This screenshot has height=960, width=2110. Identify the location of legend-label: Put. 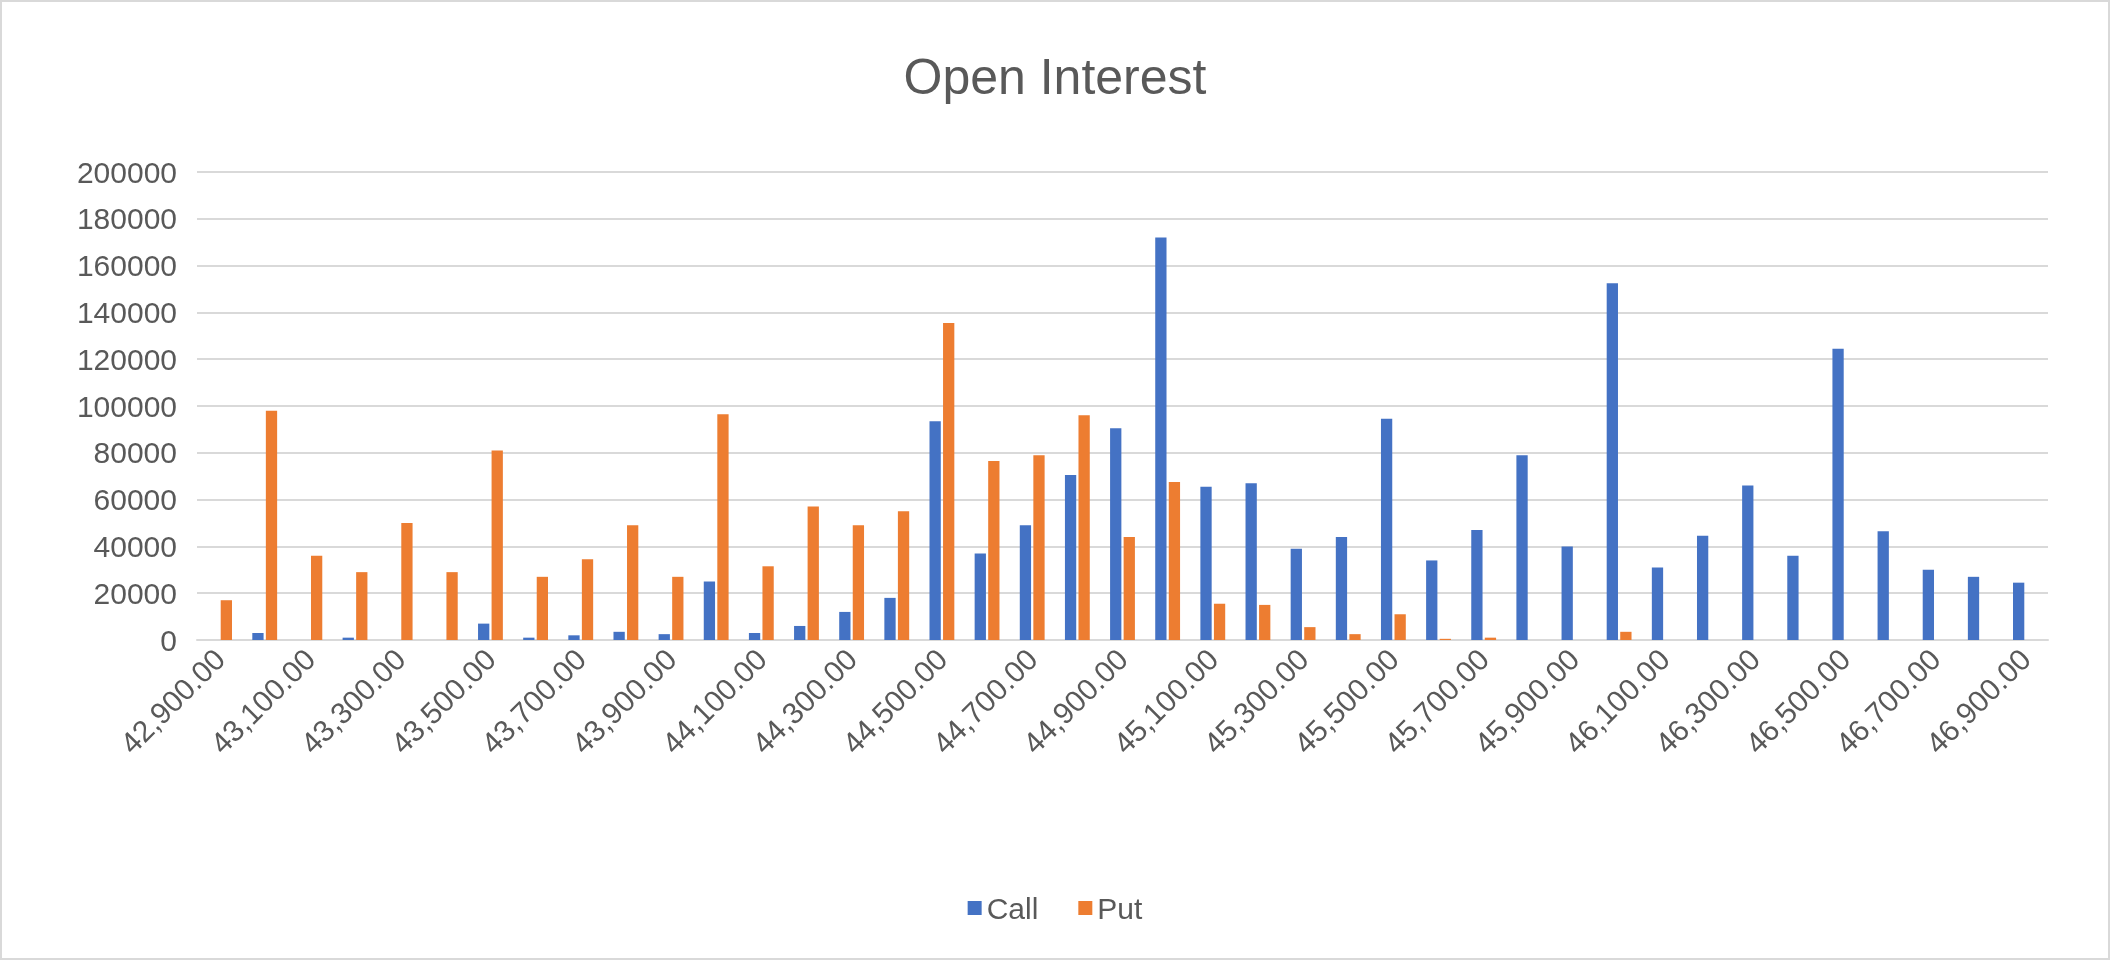
(1120, 908).